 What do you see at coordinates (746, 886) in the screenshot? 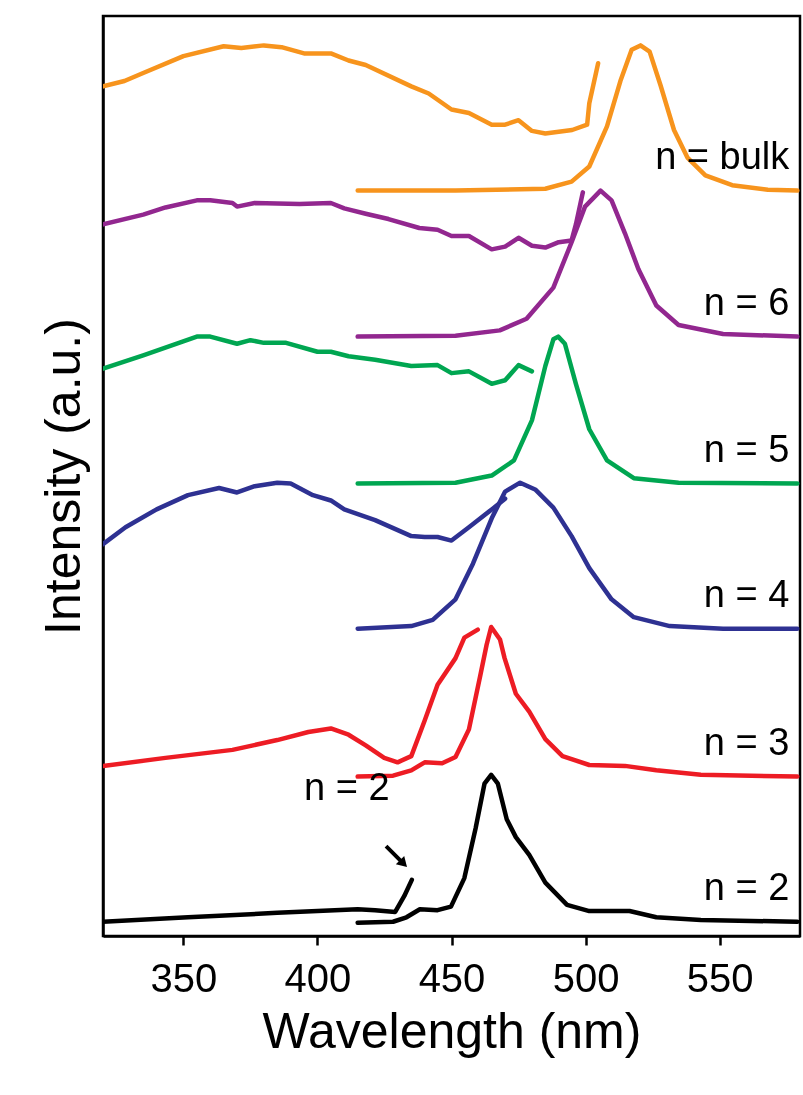
I see `series-label: n = 2` at bounding box center [746, 886].